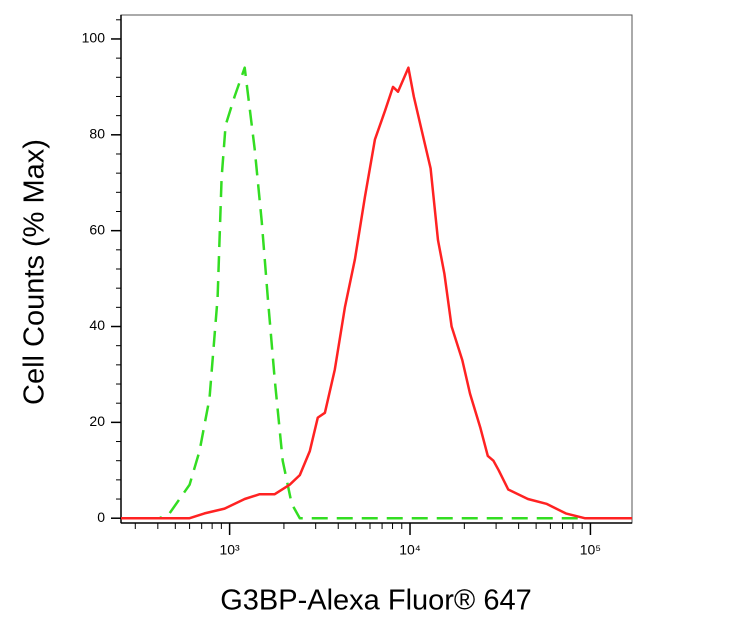 This screenshot has height=627, width=736. What do you see at coordinates (101, 517) in the screenshot?
I see `y-tick-label: 0` at bounding box center [101, 517].